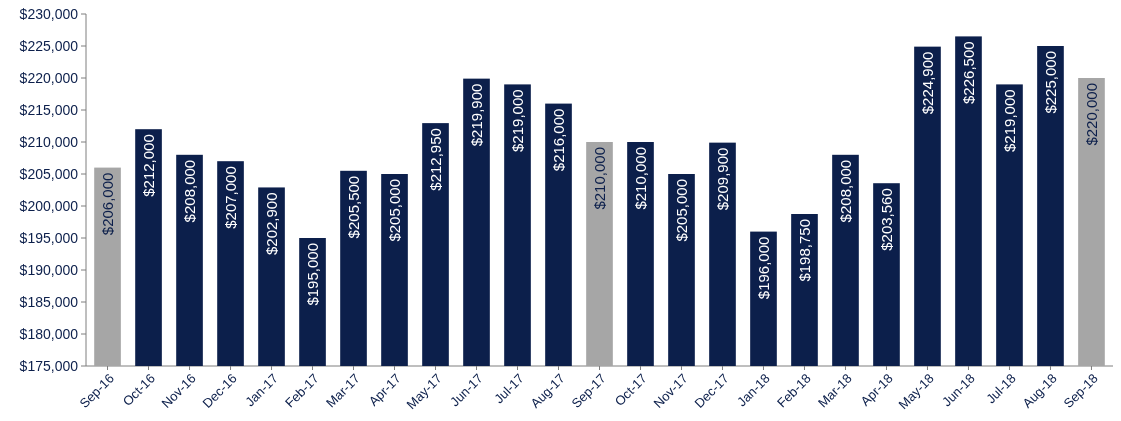 The width and height of the screenshot is (1121, 421). What do you see at coordinates (49, 237) in the screenshot?
I see `y-tick-label: $195,000` at bounding box center [49, 237].